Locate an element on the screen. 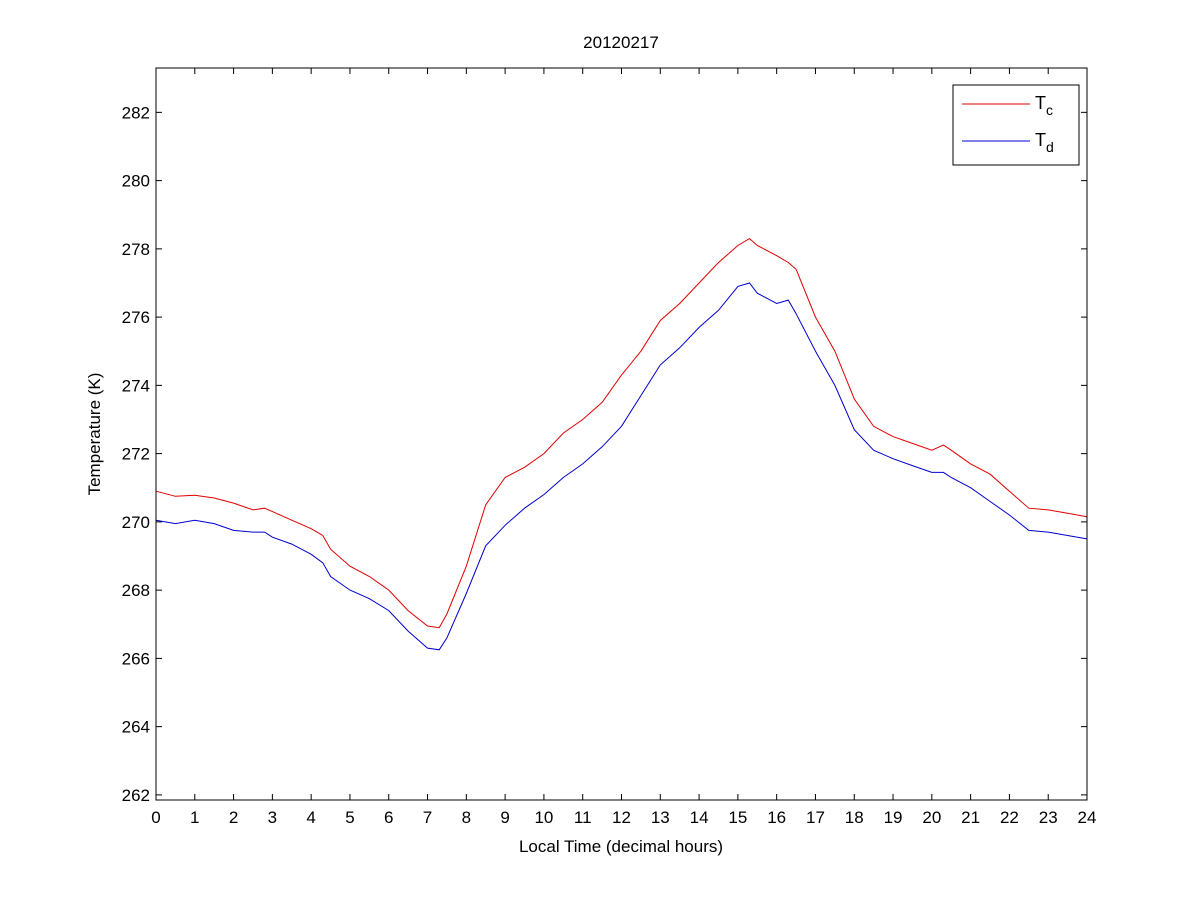  y-tick-label: 266 is located at coordinates (136, 658).